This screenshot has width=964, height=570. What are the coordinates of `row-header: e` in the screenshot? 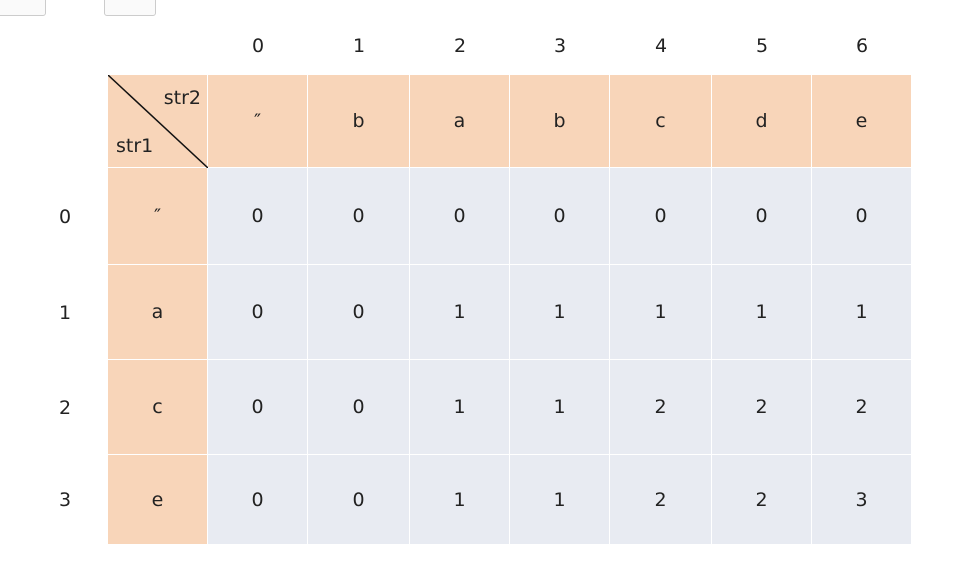 It's located at (158, 500).